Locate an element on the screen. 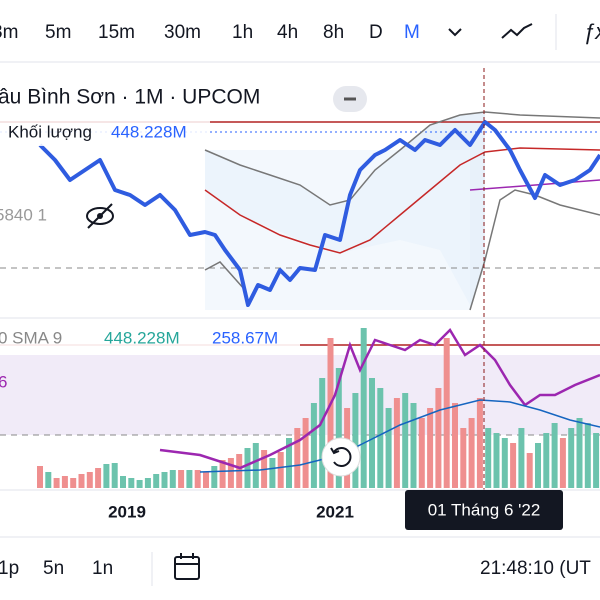 The image size is (600, 600). middle-band is located at coordinates (402, 200).